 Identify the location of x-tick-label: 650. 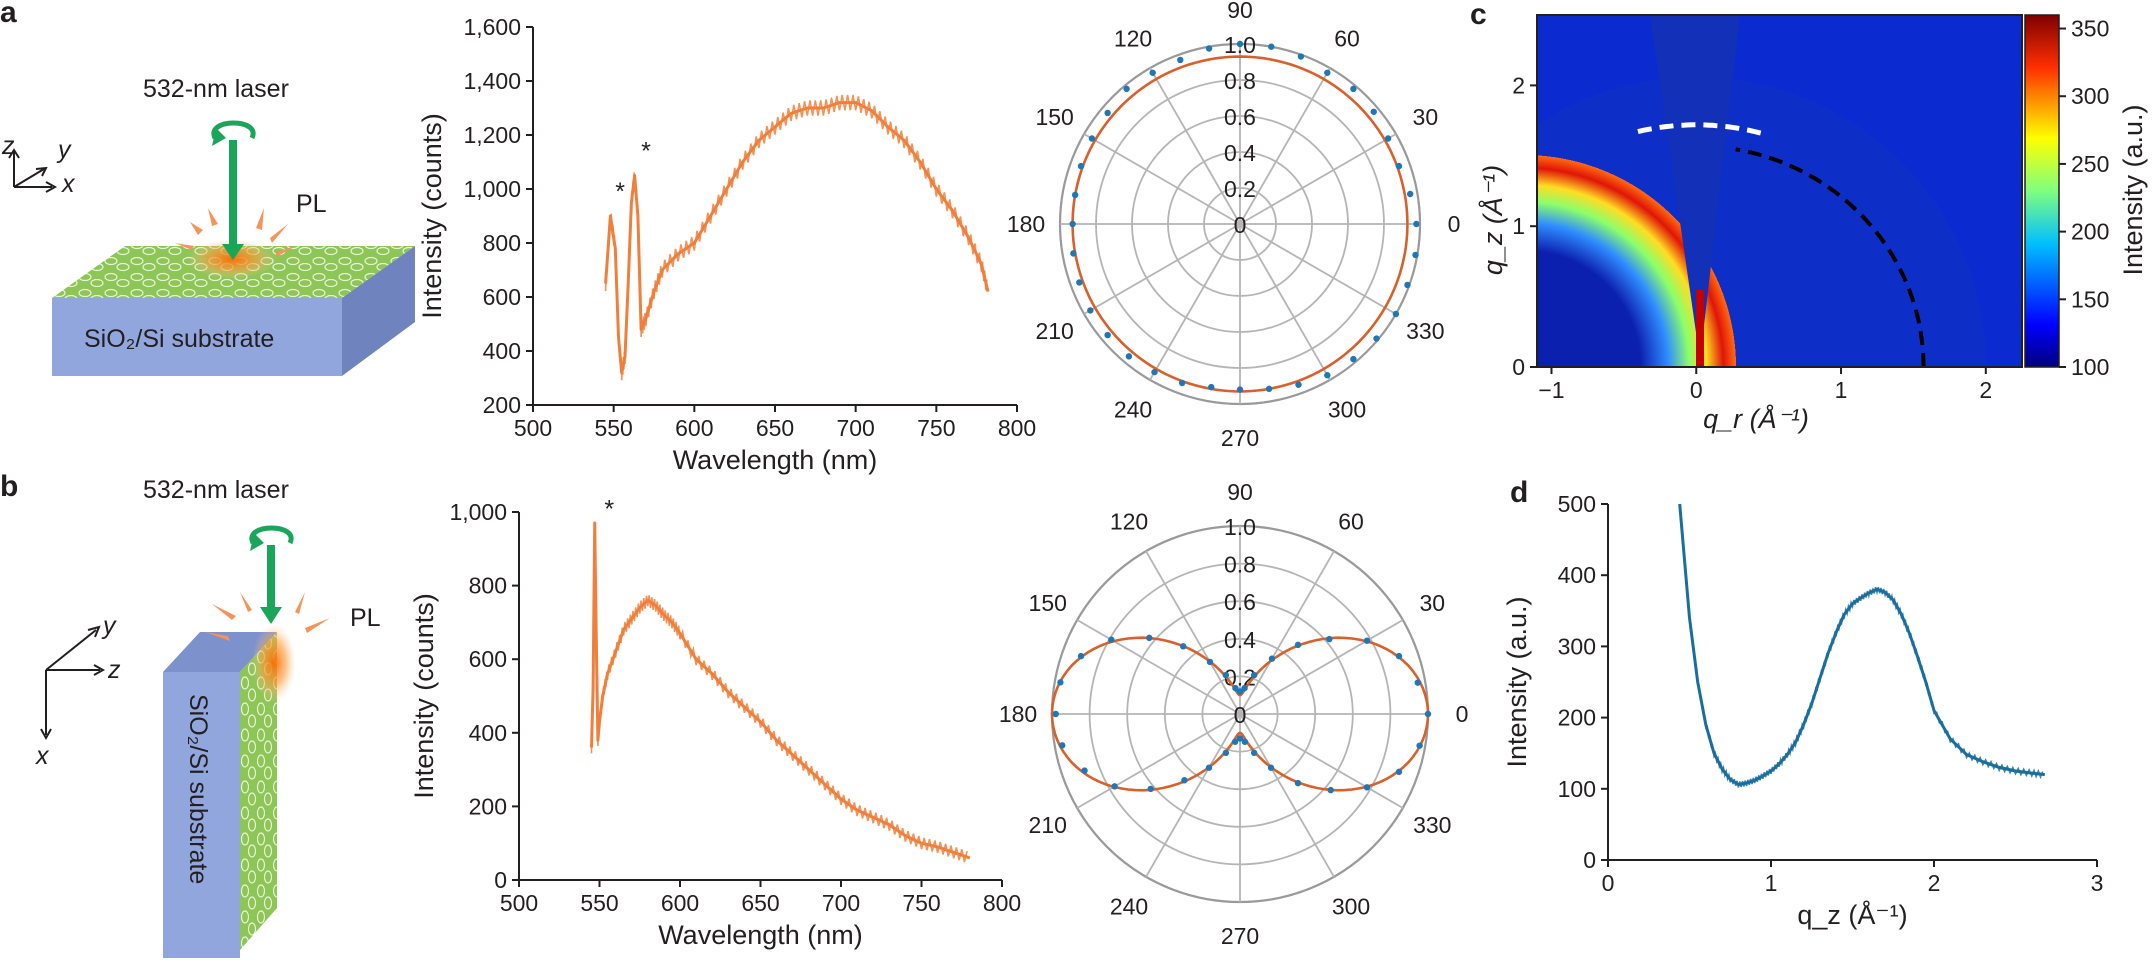
(775, 428).